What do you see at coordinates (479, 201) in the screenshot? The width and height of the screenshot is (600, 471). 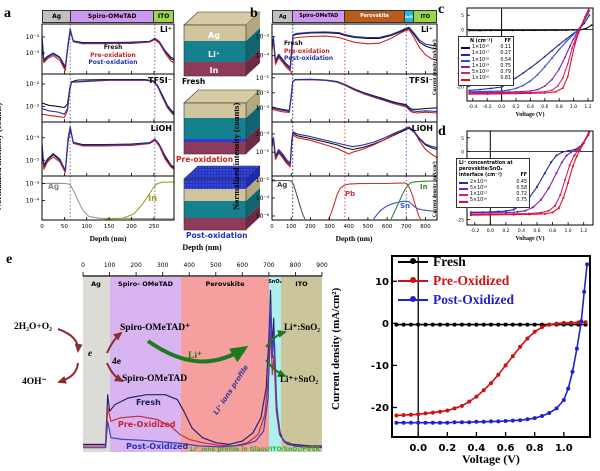 I see `legend-conc: 5×10¹⁶` at bounding box center [479, 201].